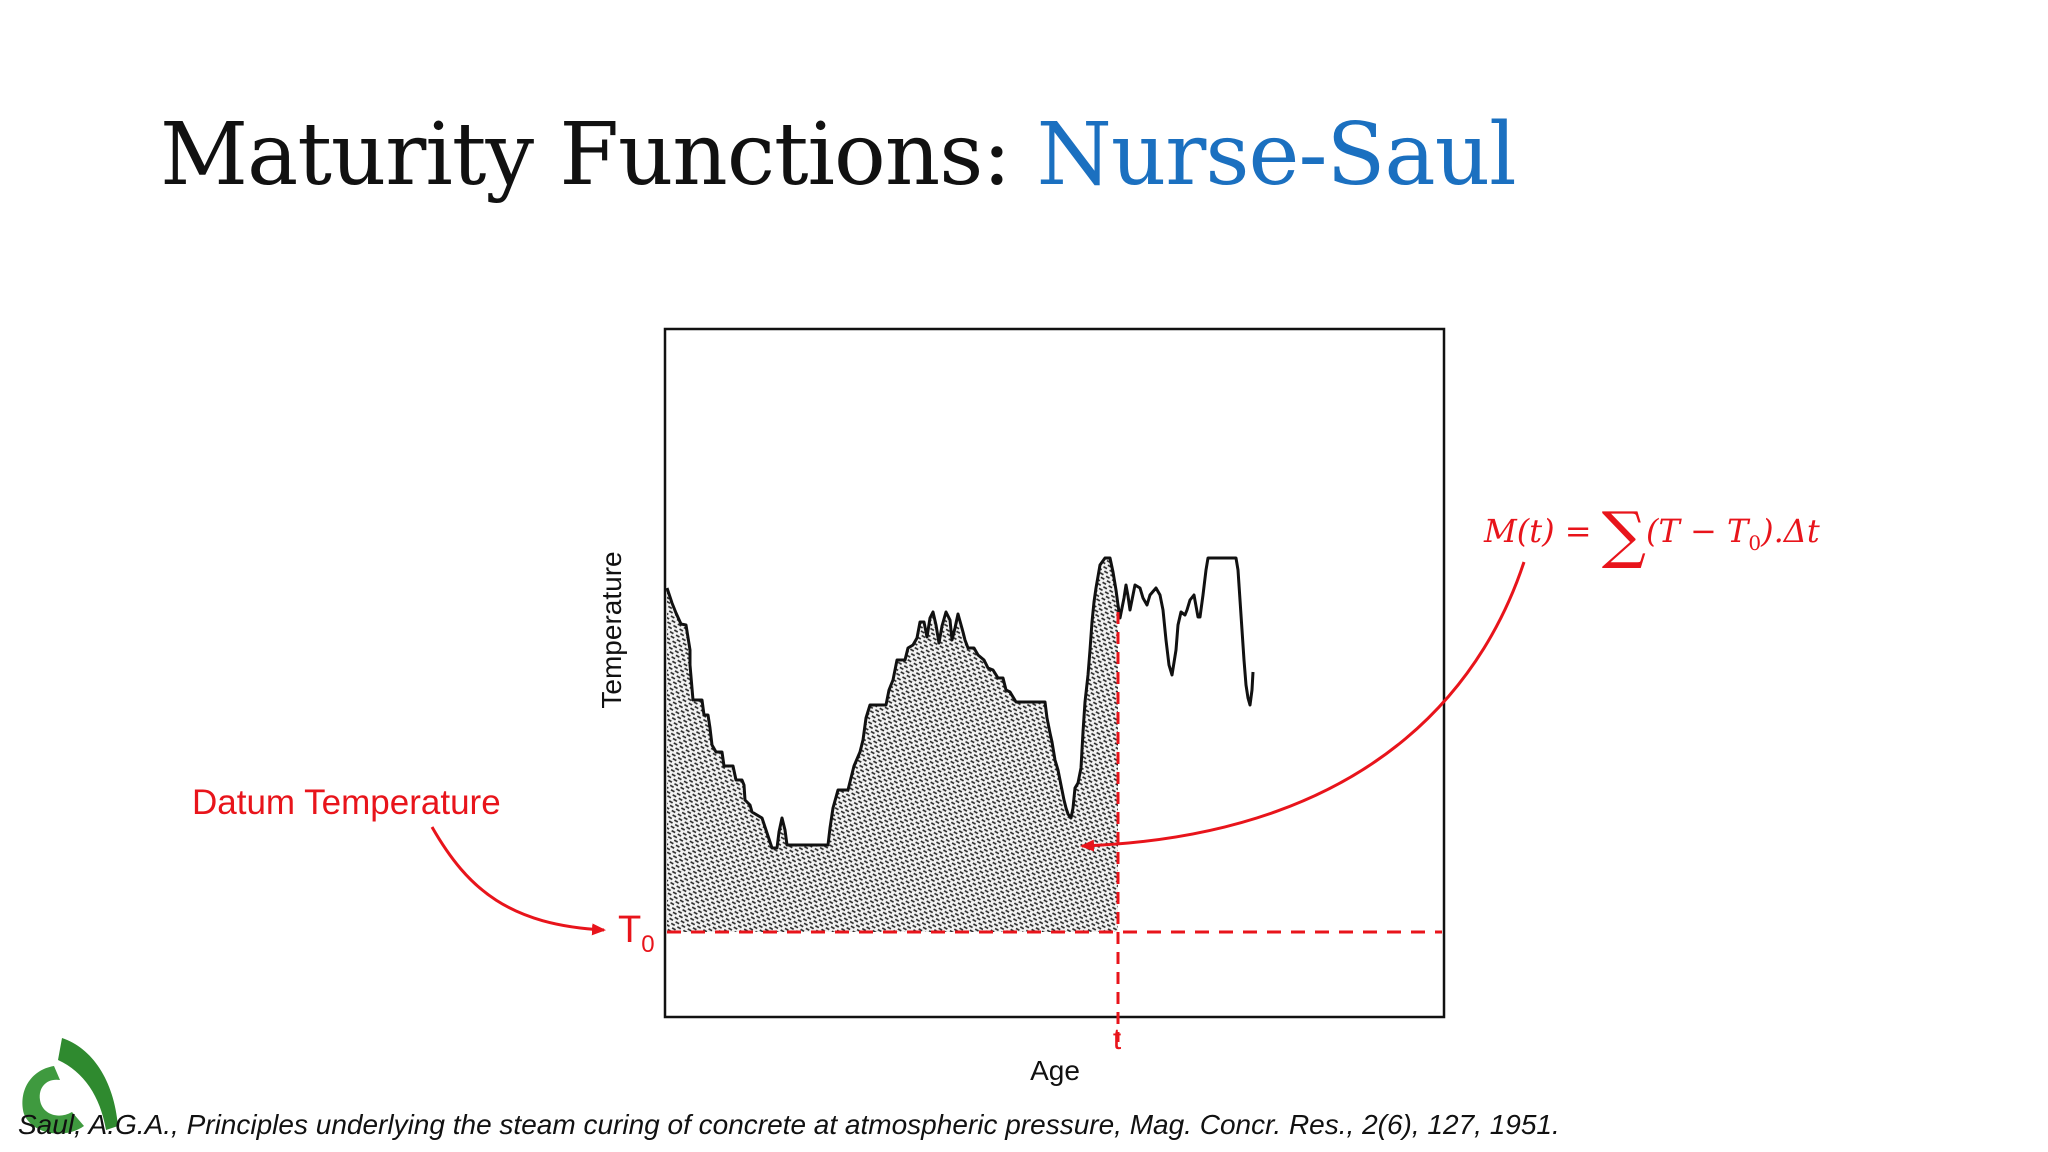 The height and width of the screenshot is (1152, 2048). I want to click on slide-title: Maturity Functions: Nurse-Saul, so click(838, 155).